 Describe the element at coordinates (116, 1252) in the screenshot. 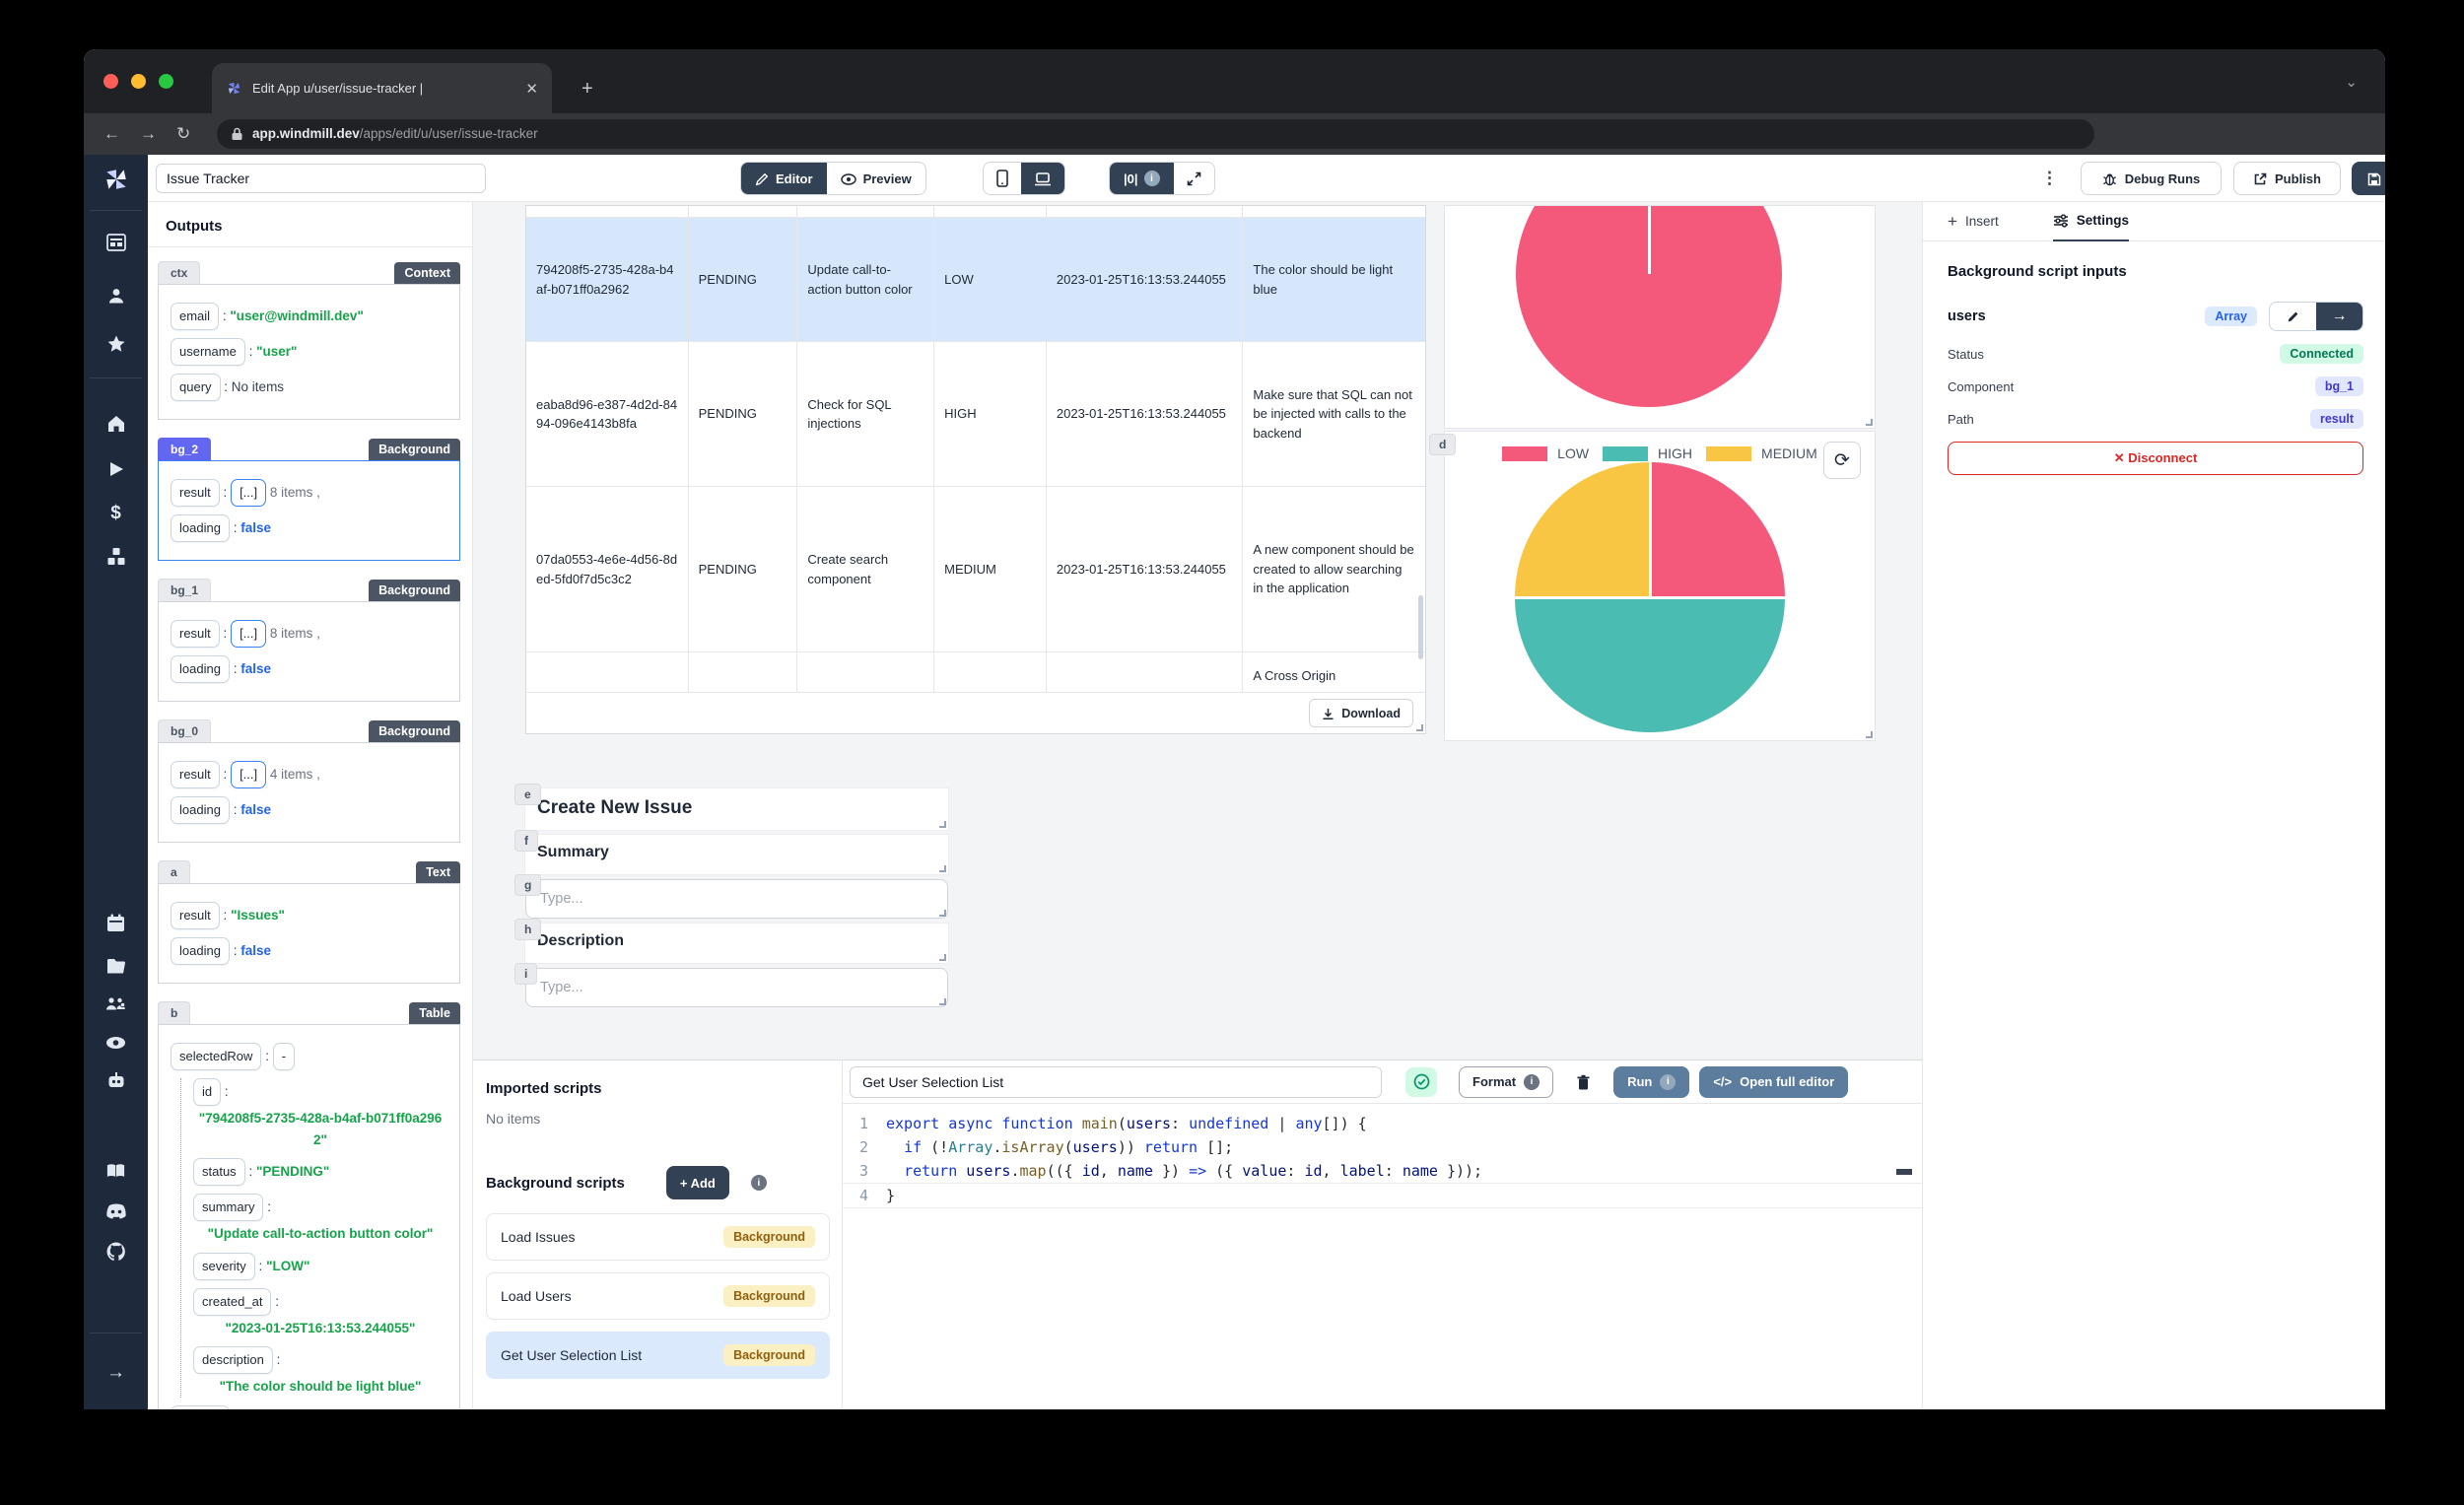

I see `github-icon` at that location.